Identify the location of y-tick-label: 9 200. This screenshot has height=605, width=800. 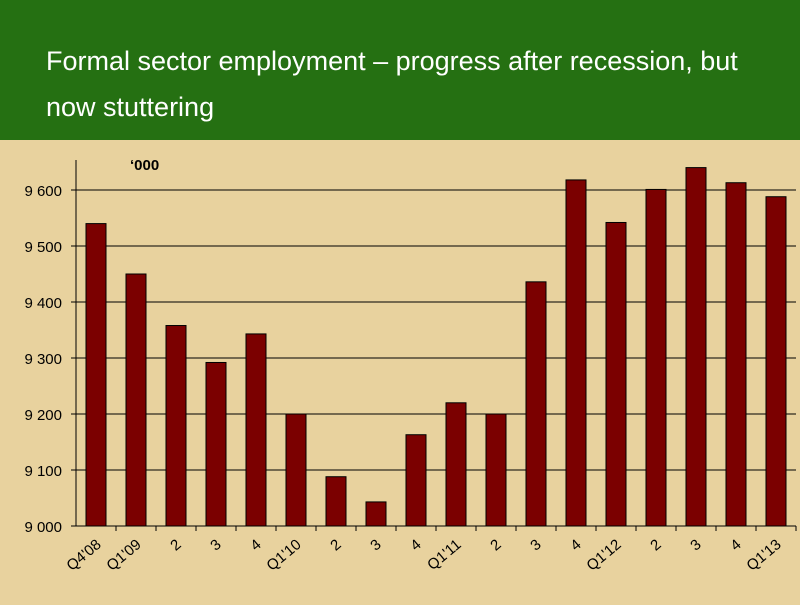
(43, 415).